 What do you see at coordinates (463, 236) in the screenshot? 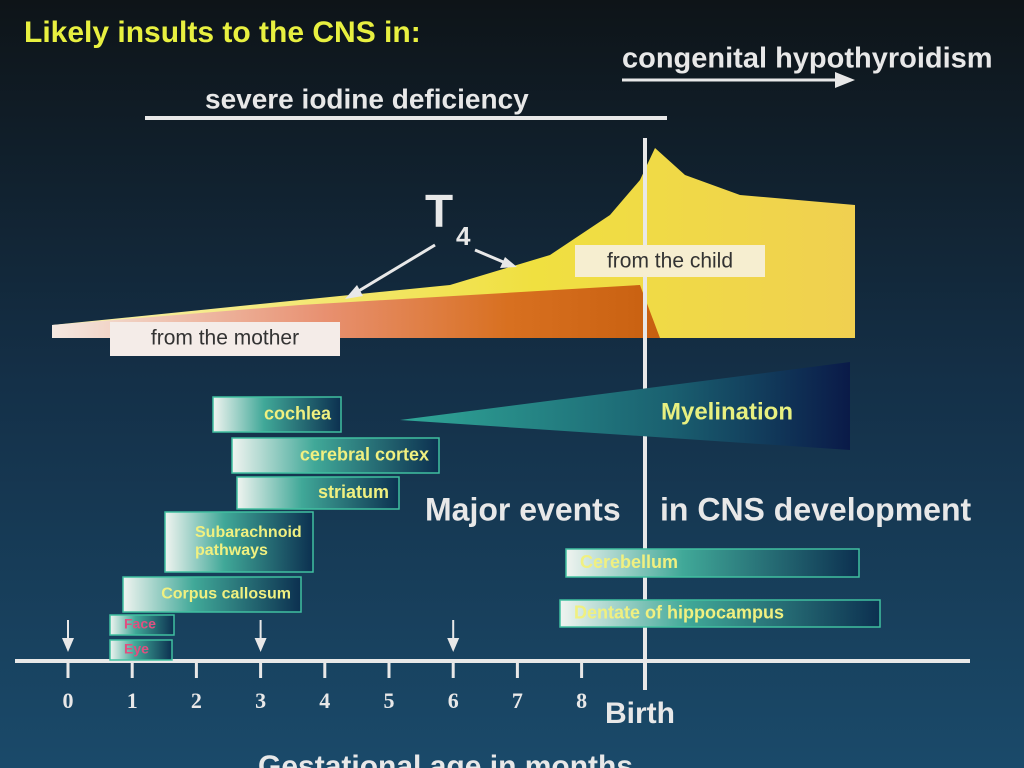
I see `t4-subscript: 4` at bounding box center [463, 236].